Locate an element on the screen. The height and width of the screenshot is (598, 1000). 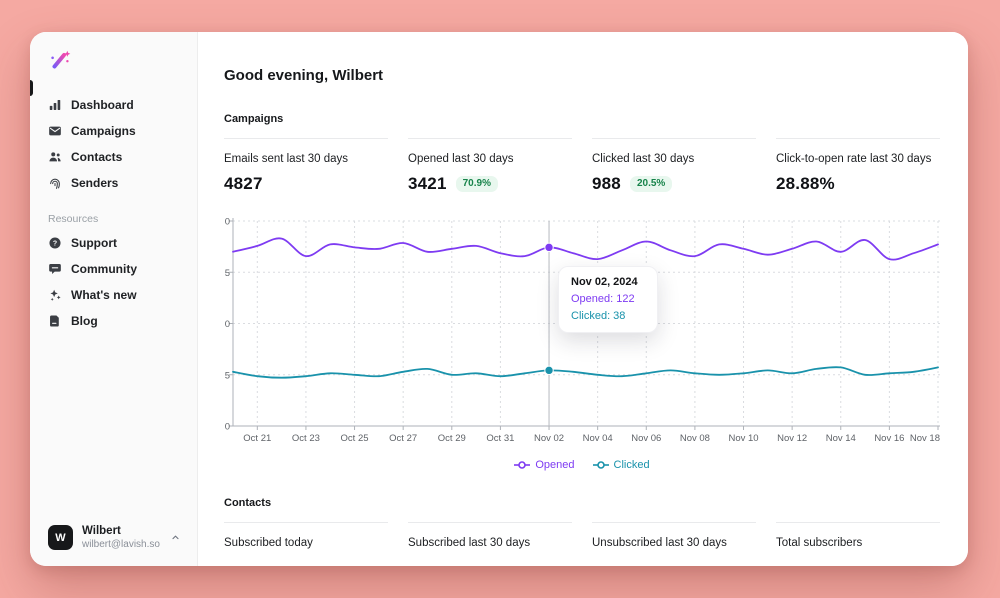
sidebar-item-label: Blog is located at coordinates (84, 321).